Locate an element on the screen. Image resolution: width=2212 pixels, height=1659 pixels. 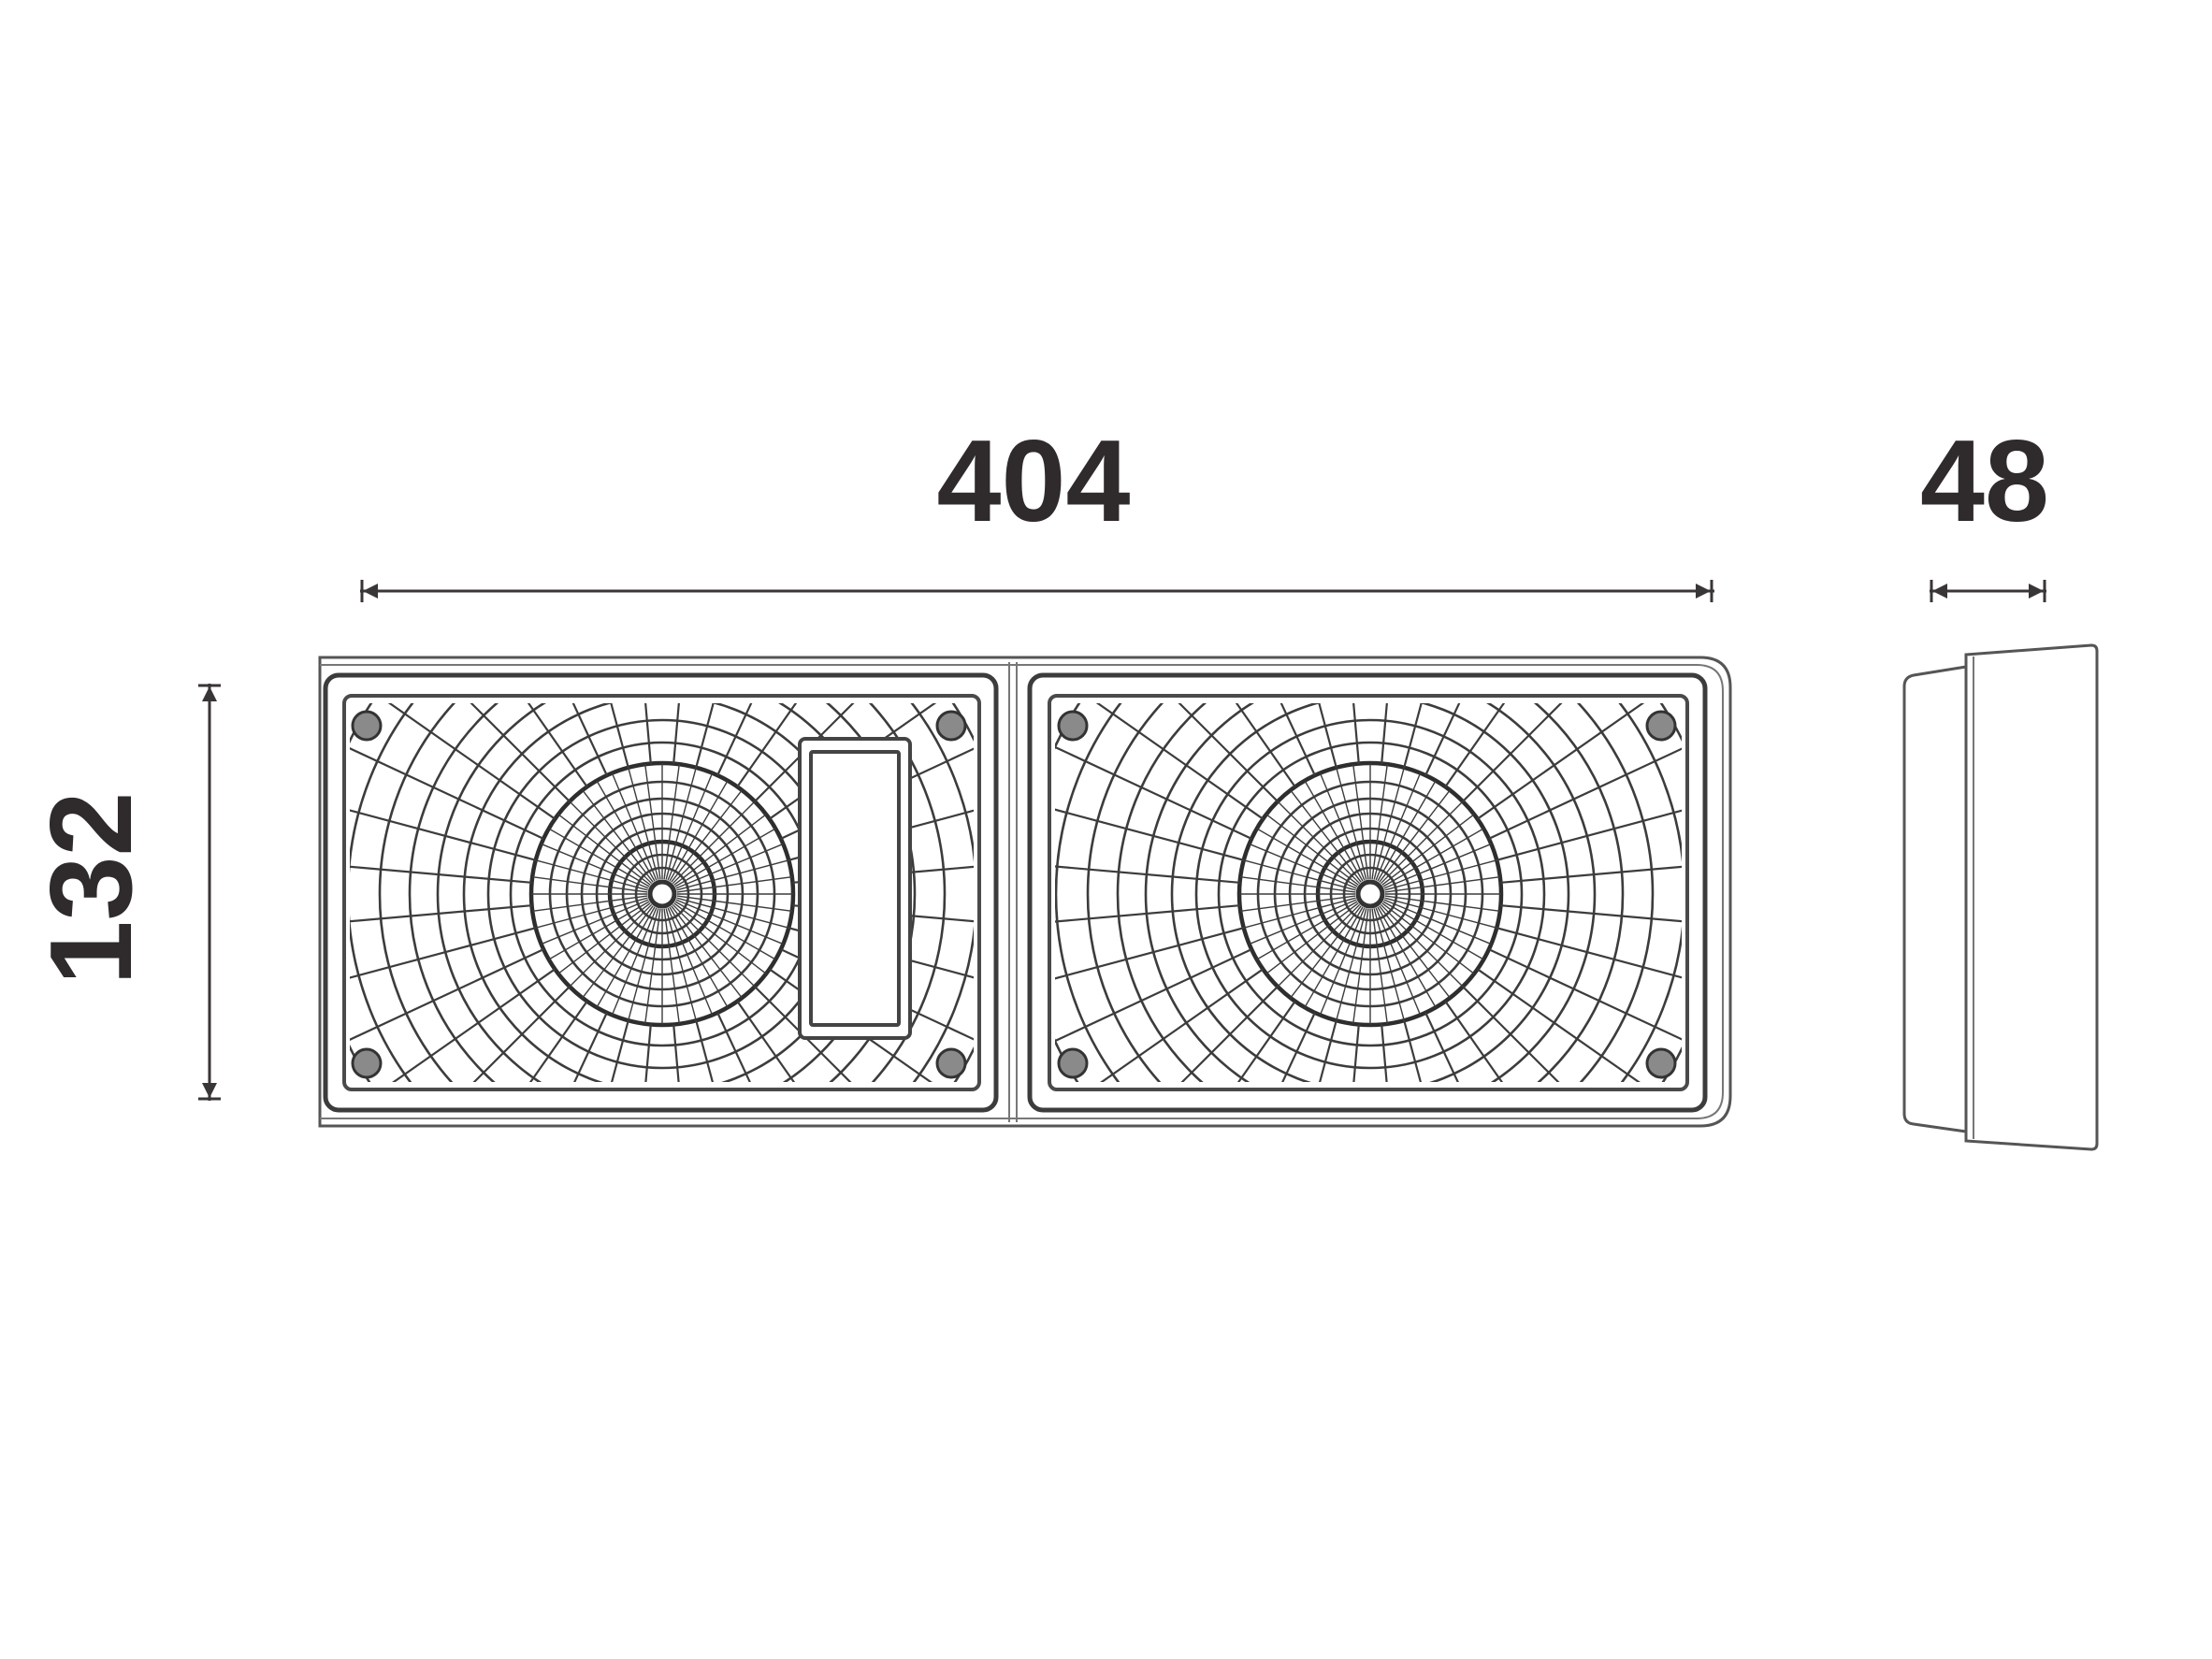
width-arrow-left is located at coordinates (371, 591).